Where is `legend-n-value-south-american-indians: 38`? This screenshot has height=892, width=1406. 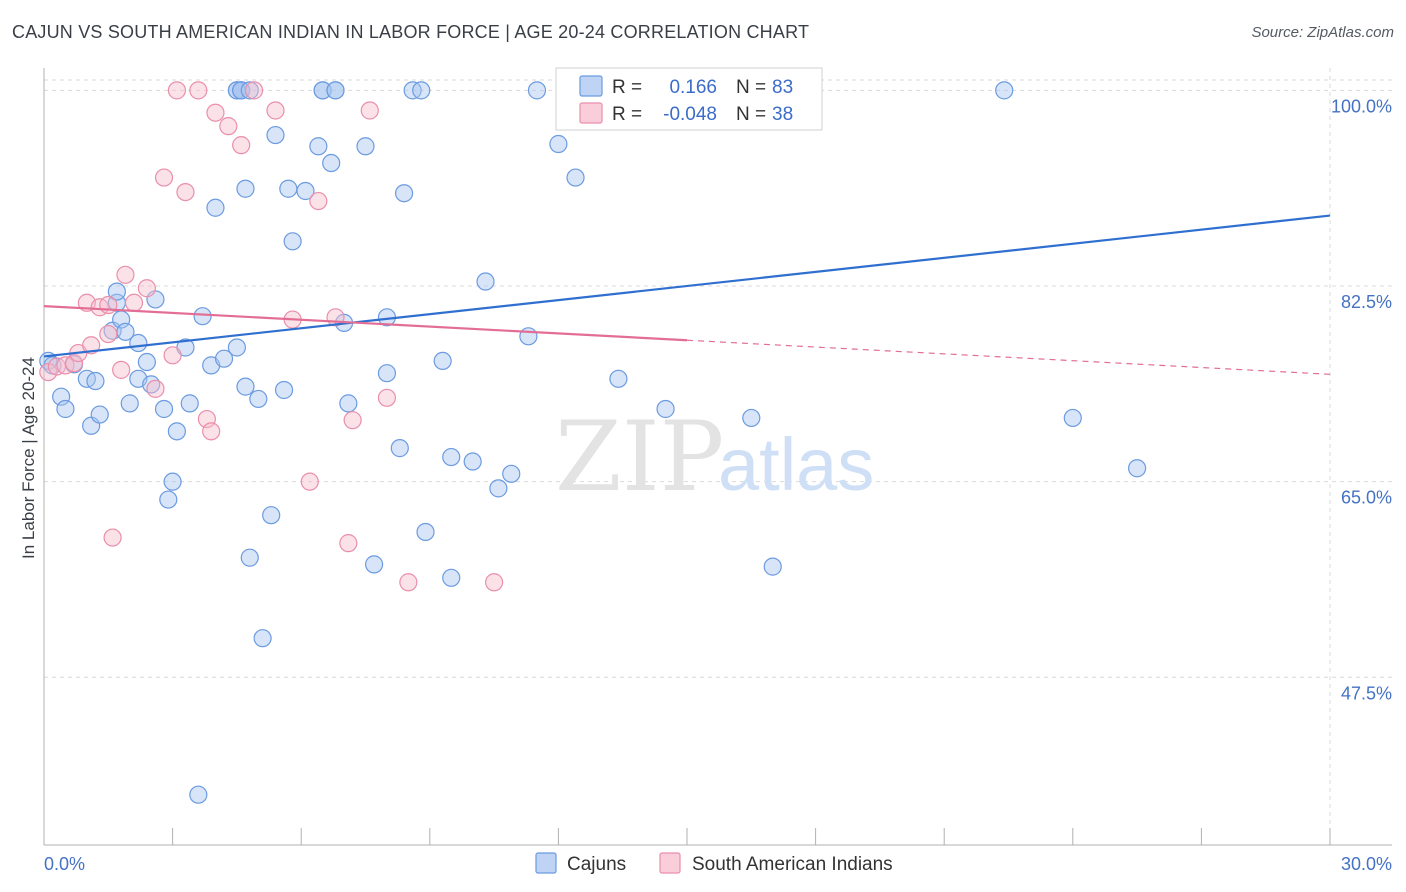
legend-n-value-south-american-indians: 38 is located at coordinates (782, 114).